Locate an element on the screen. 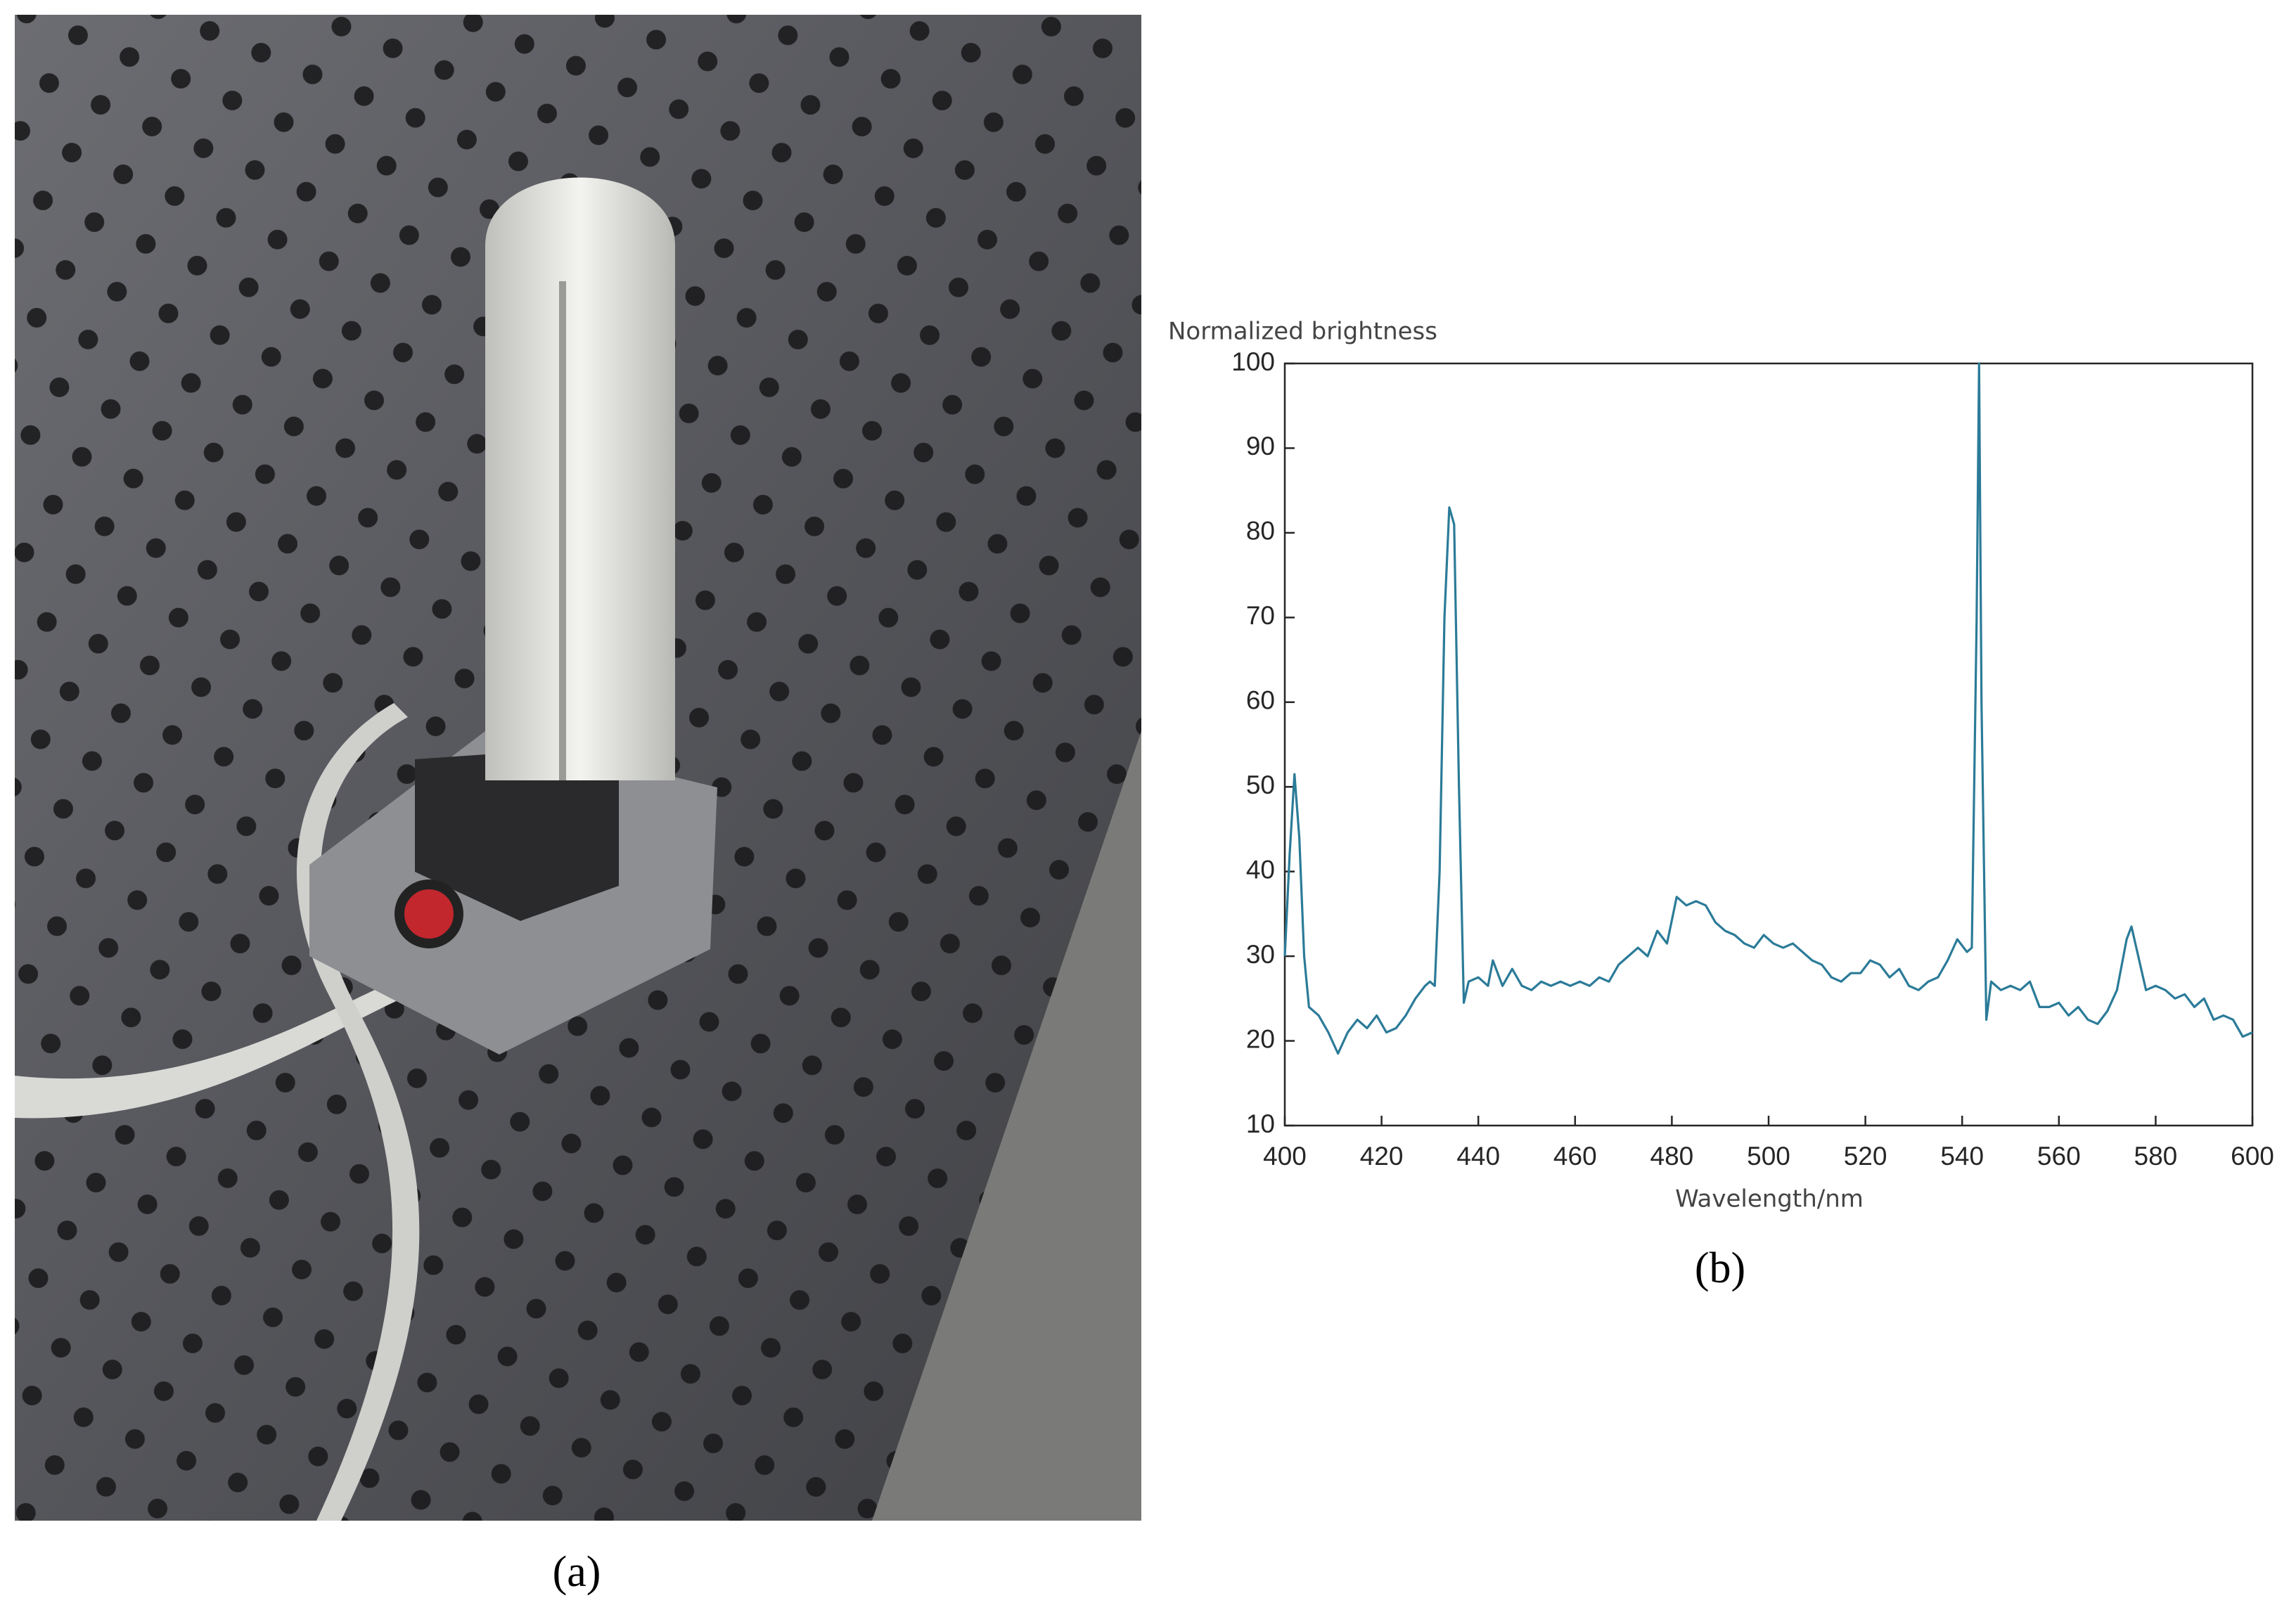 This screenshot has height=1624, width=2289. x-tick-label: 520 is located at coordinates (1865, 1156).